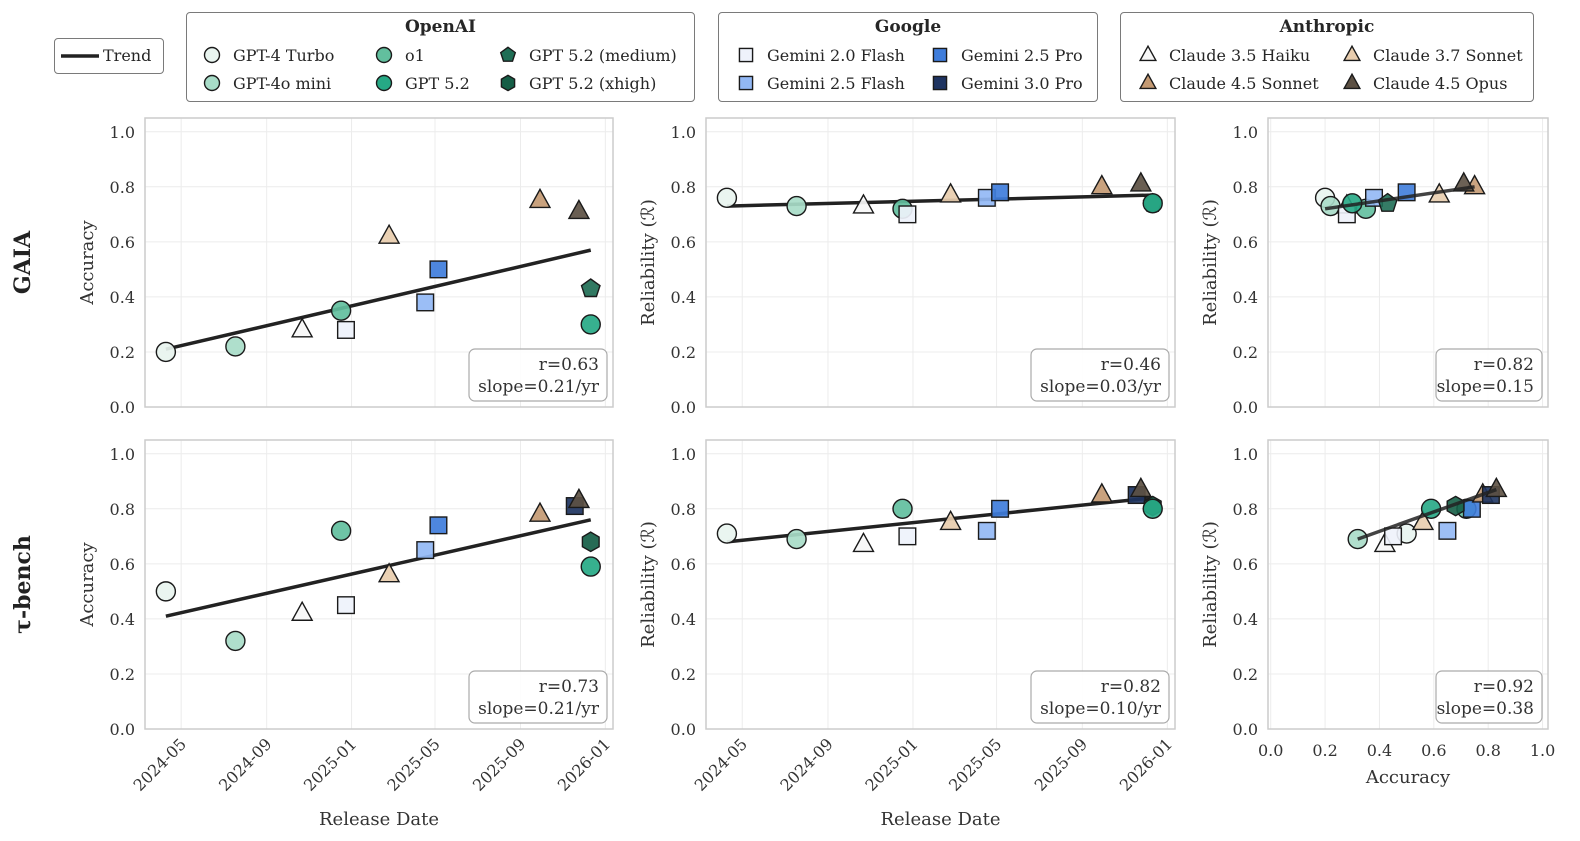 The height and width of the screenshot is (841, 1580). I want to click on trend-slope: slope=0.15, so click(1485, 387).